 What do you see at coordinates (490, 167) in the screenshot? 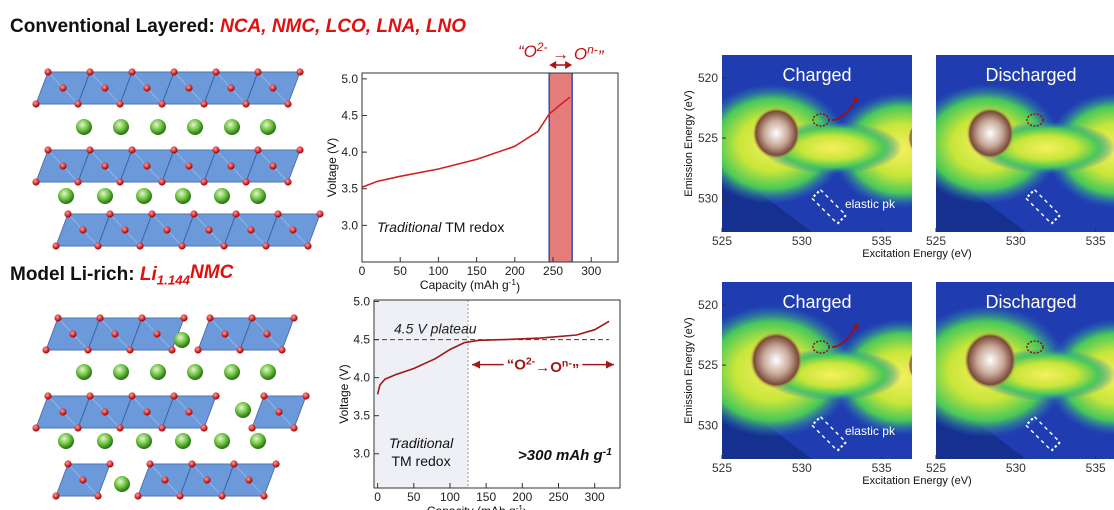
I see `plot-area` at bounding box center [490, 167].